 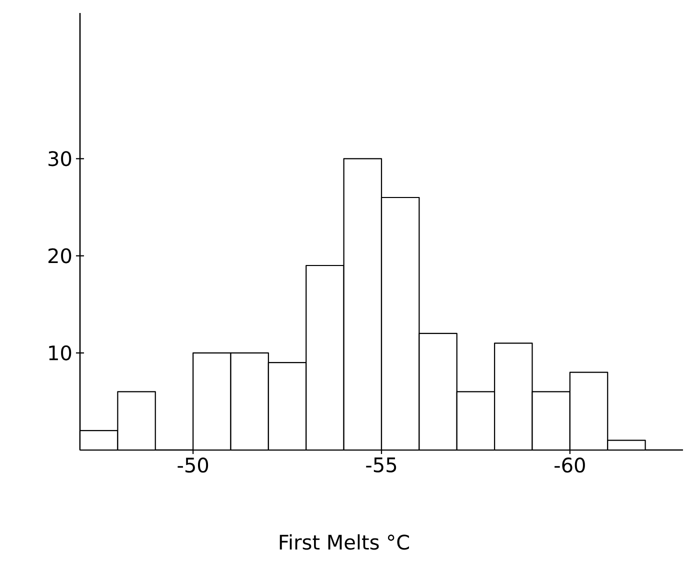 What do you see at coordinates (60, 256) in the screenshot?
I see `y-tick-label: 20` at bounding box center [60, 256].